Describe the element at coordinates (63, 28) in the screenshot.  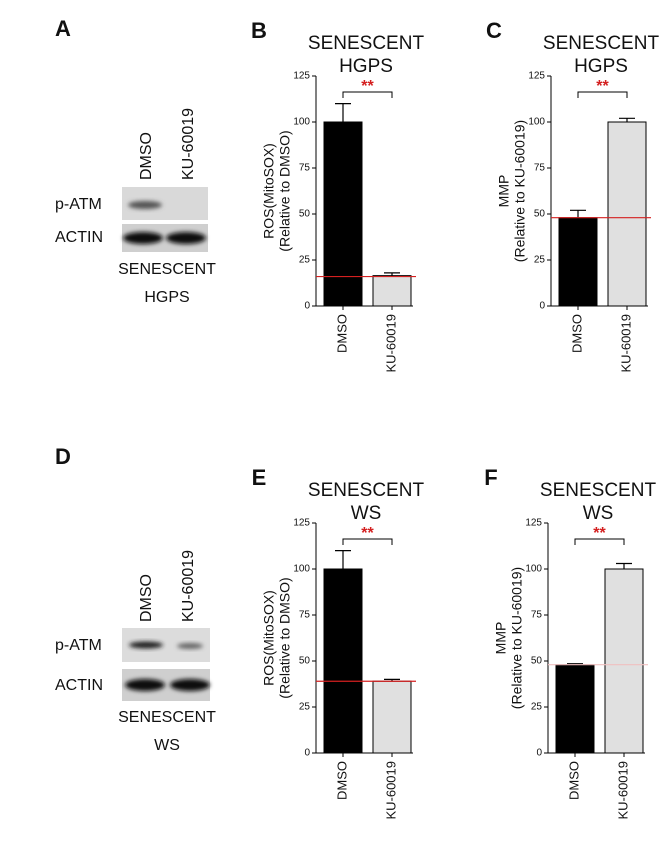
I see `panel-letter: A` at that location.